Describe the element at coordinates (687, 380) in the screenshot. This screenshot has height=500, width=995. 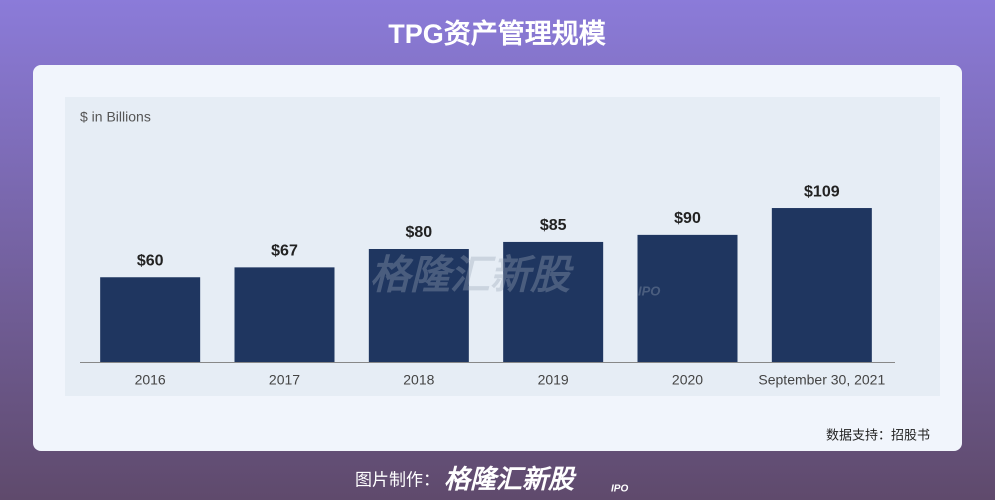
I see `x-tick-label: 2020` at that location.